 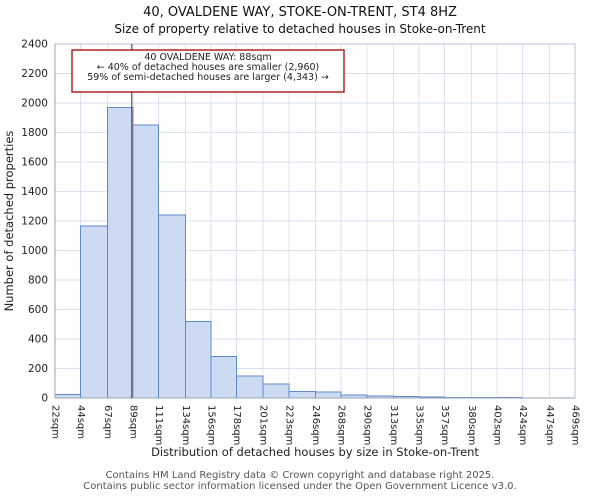 What do you see at coordinates (34, 45) in the screenshot?
I see `y-tick-label: 2400` at bounding box center [34, 45].